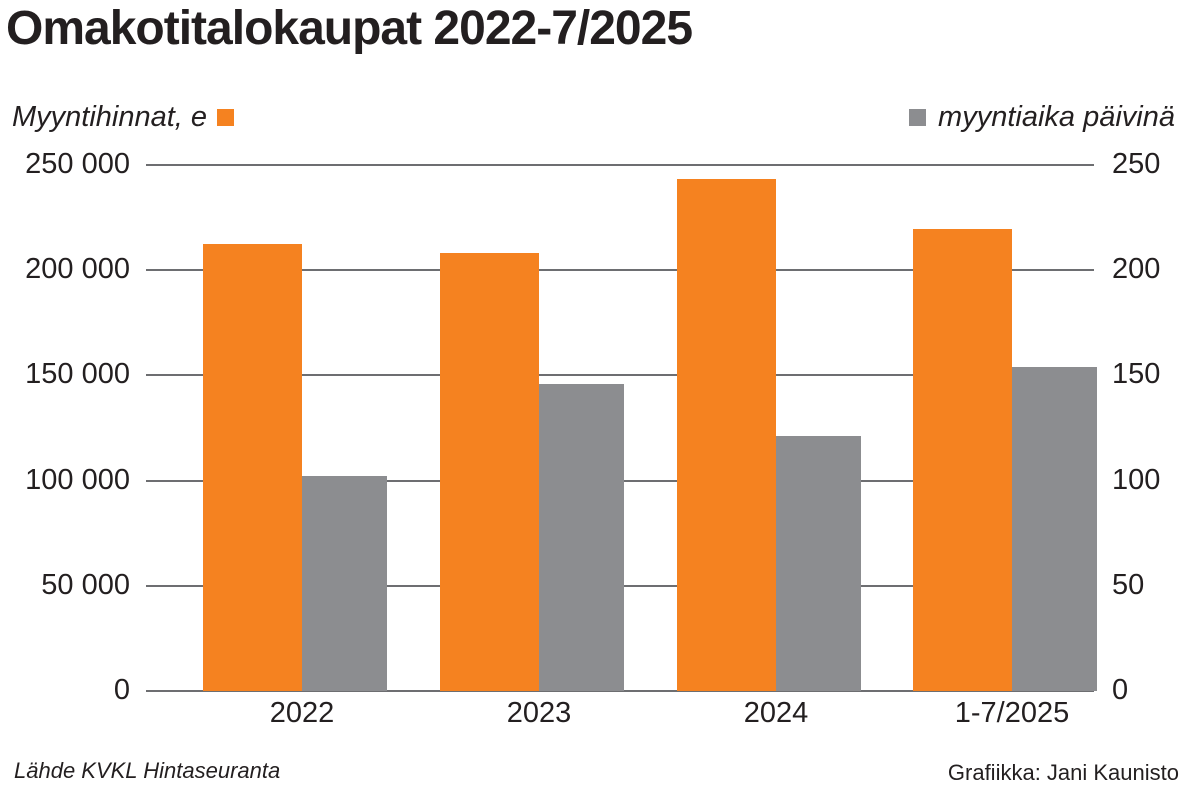  What do you see at coordinates (539, 713) in the screenshot?
I see `x-axis-label: 2023` at bounding box center [539, 713].